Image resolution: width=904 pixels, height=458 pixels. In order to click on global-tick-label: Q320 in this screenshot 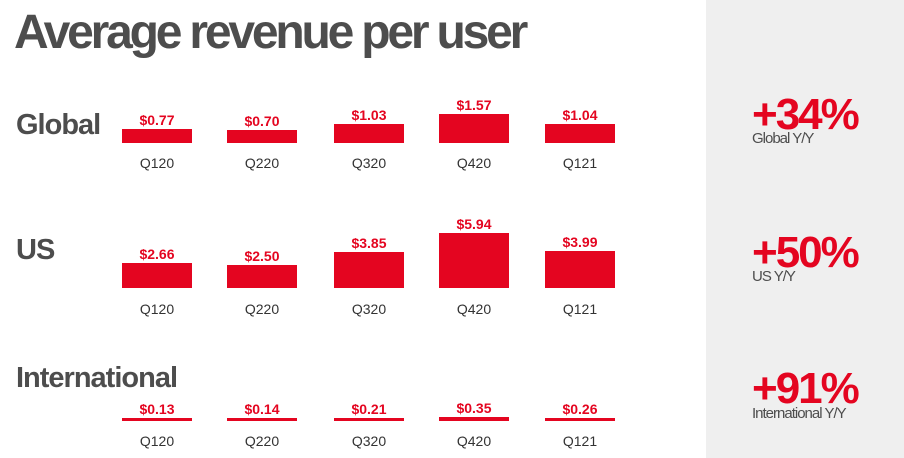, I will do `click(369, 163)`.